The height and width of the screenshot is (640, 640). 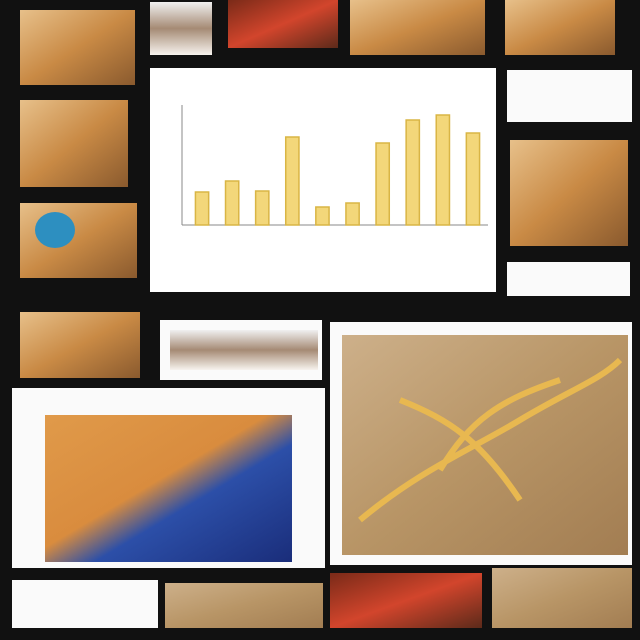 What do you see at coordinates (337, 170) in the screenshot?
I see `bars` at bounding box center [337, 170].